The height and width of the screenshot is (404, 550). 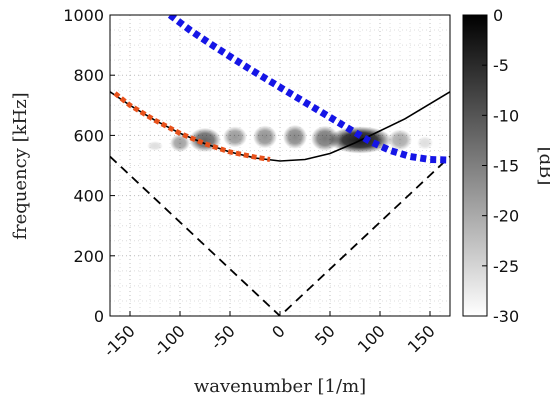 I want to click on x-tick-label: 150, so click(x=421, y=338).